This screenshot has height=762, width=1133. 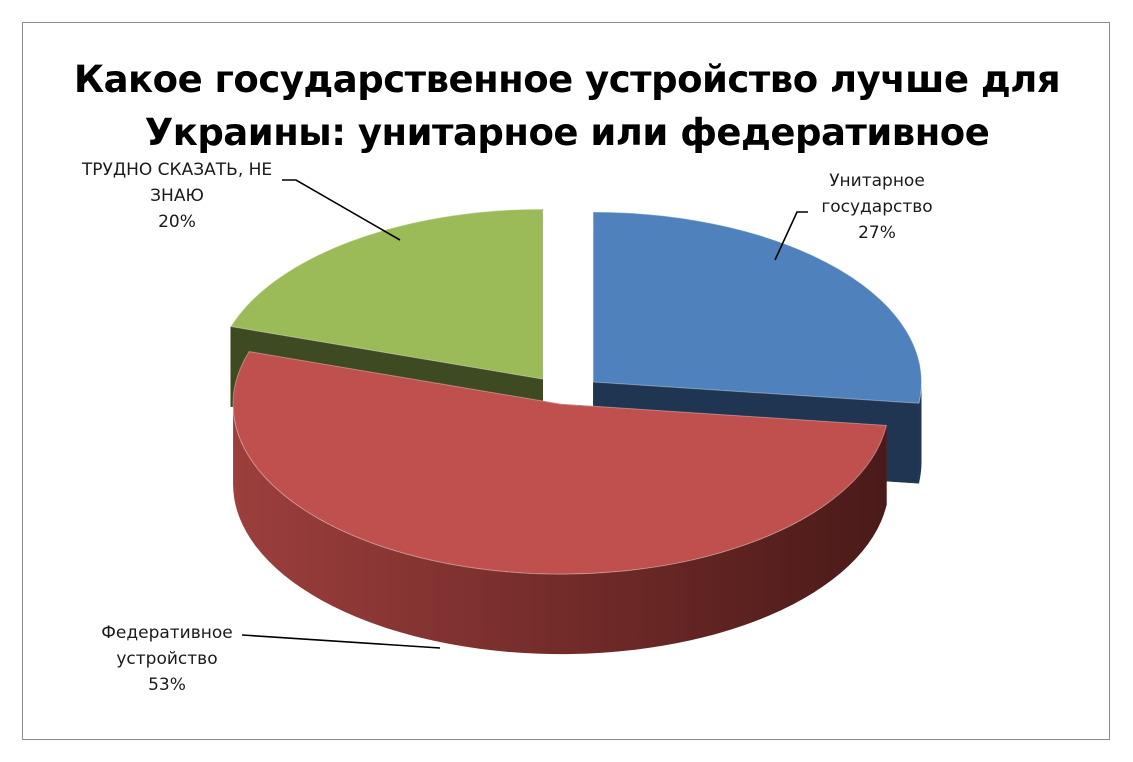 What do you see at coordinates (177, 170) in the screenshot?
I see `data-label-dont-know-line-1: ТРУДНО СКАЗАТЬ, НЕ` at bounding box center [177, 170].